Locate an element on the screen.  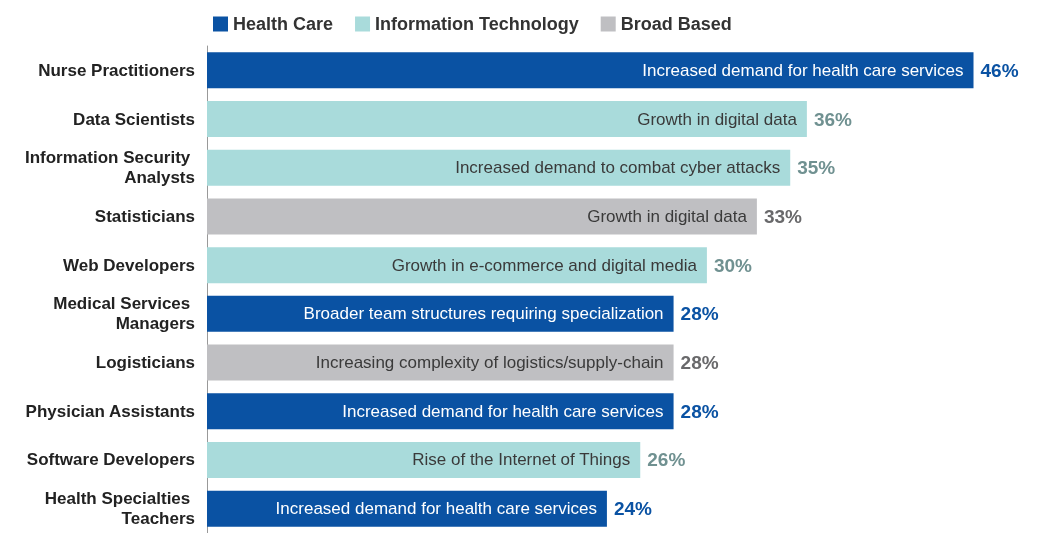
data-label: 35% is located at coordinates (816, 168).